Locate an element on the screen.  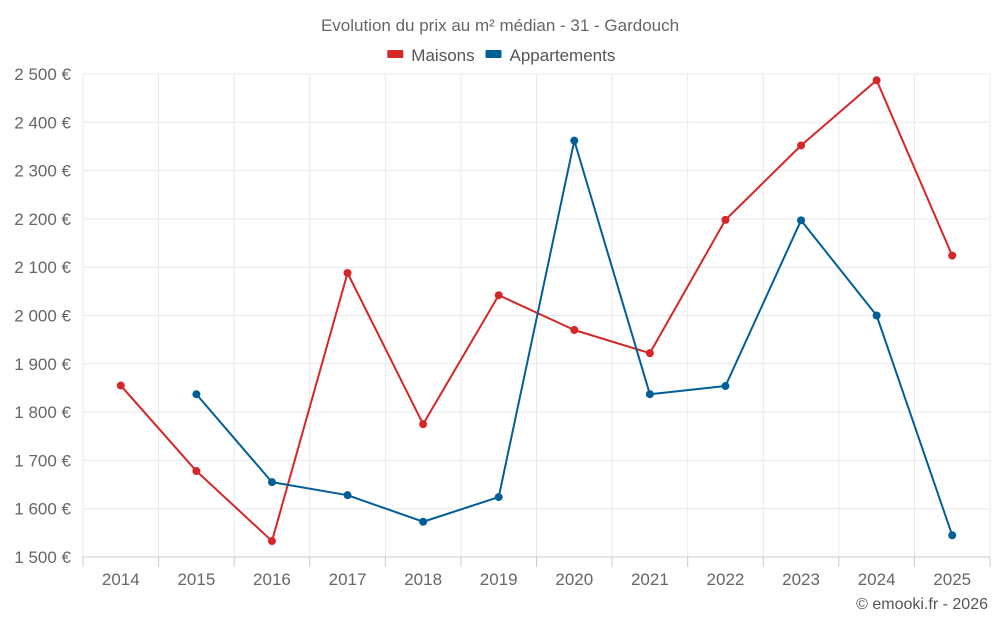
x-tick-label: 2023 is located at coordinates (801, 579).